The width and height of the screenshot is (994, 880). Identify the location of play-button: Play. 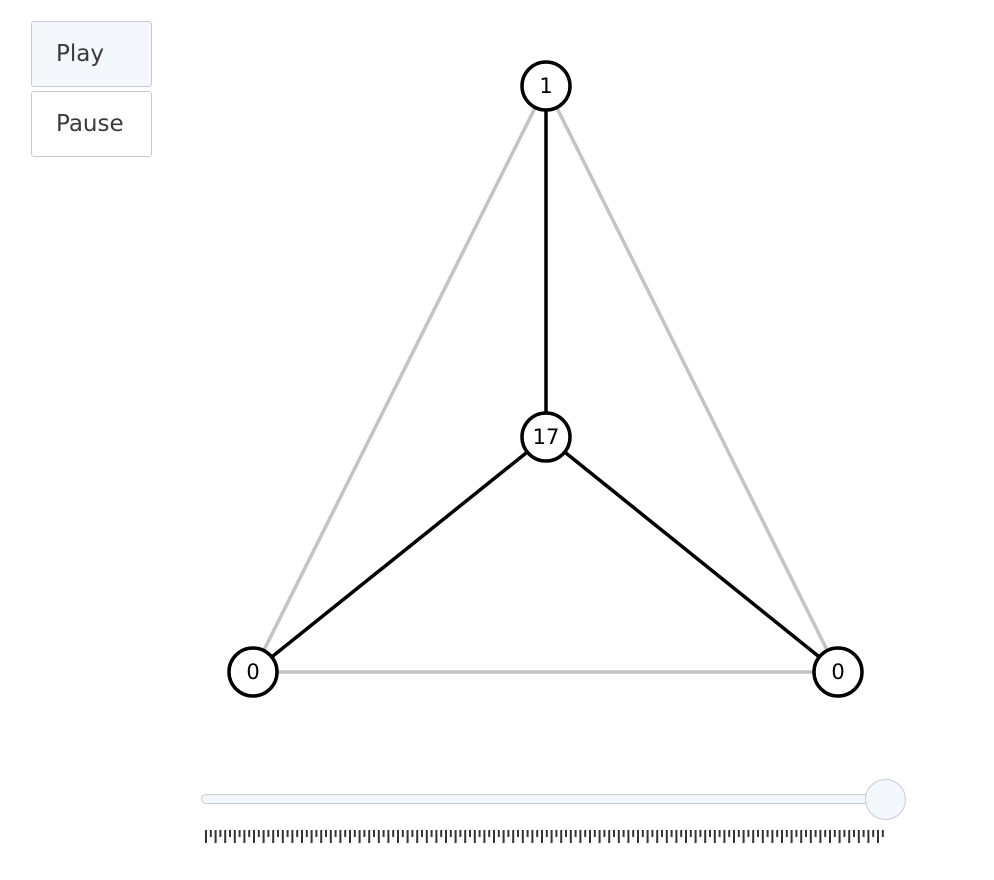
(91, 54).